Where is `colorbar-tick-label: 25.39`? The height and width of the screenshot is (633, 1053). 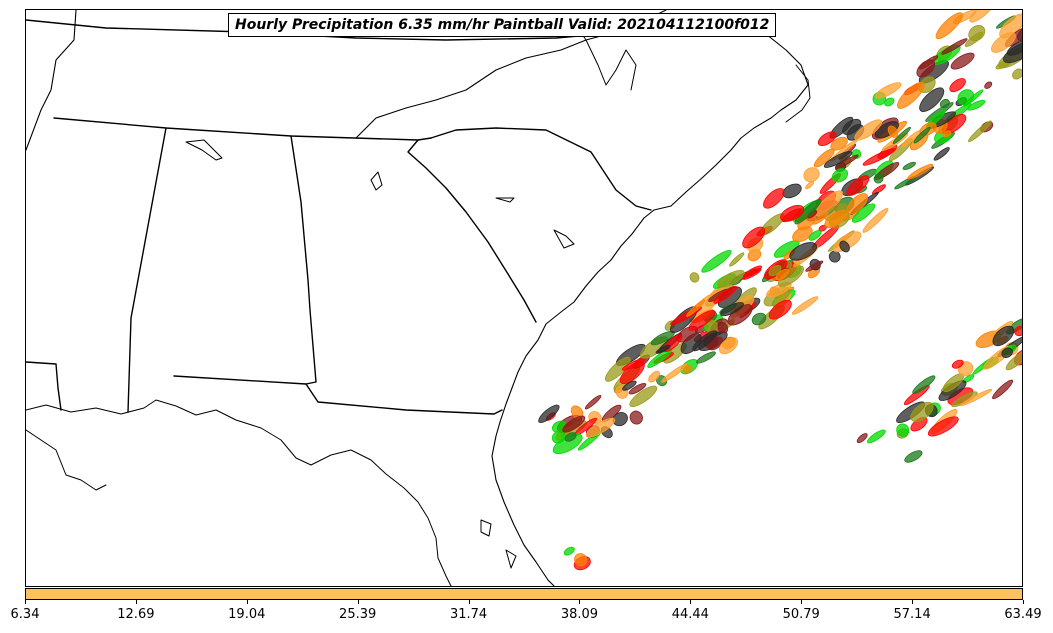 colorbar-tick-label: 25.39 is located at coordinates (358, 614).